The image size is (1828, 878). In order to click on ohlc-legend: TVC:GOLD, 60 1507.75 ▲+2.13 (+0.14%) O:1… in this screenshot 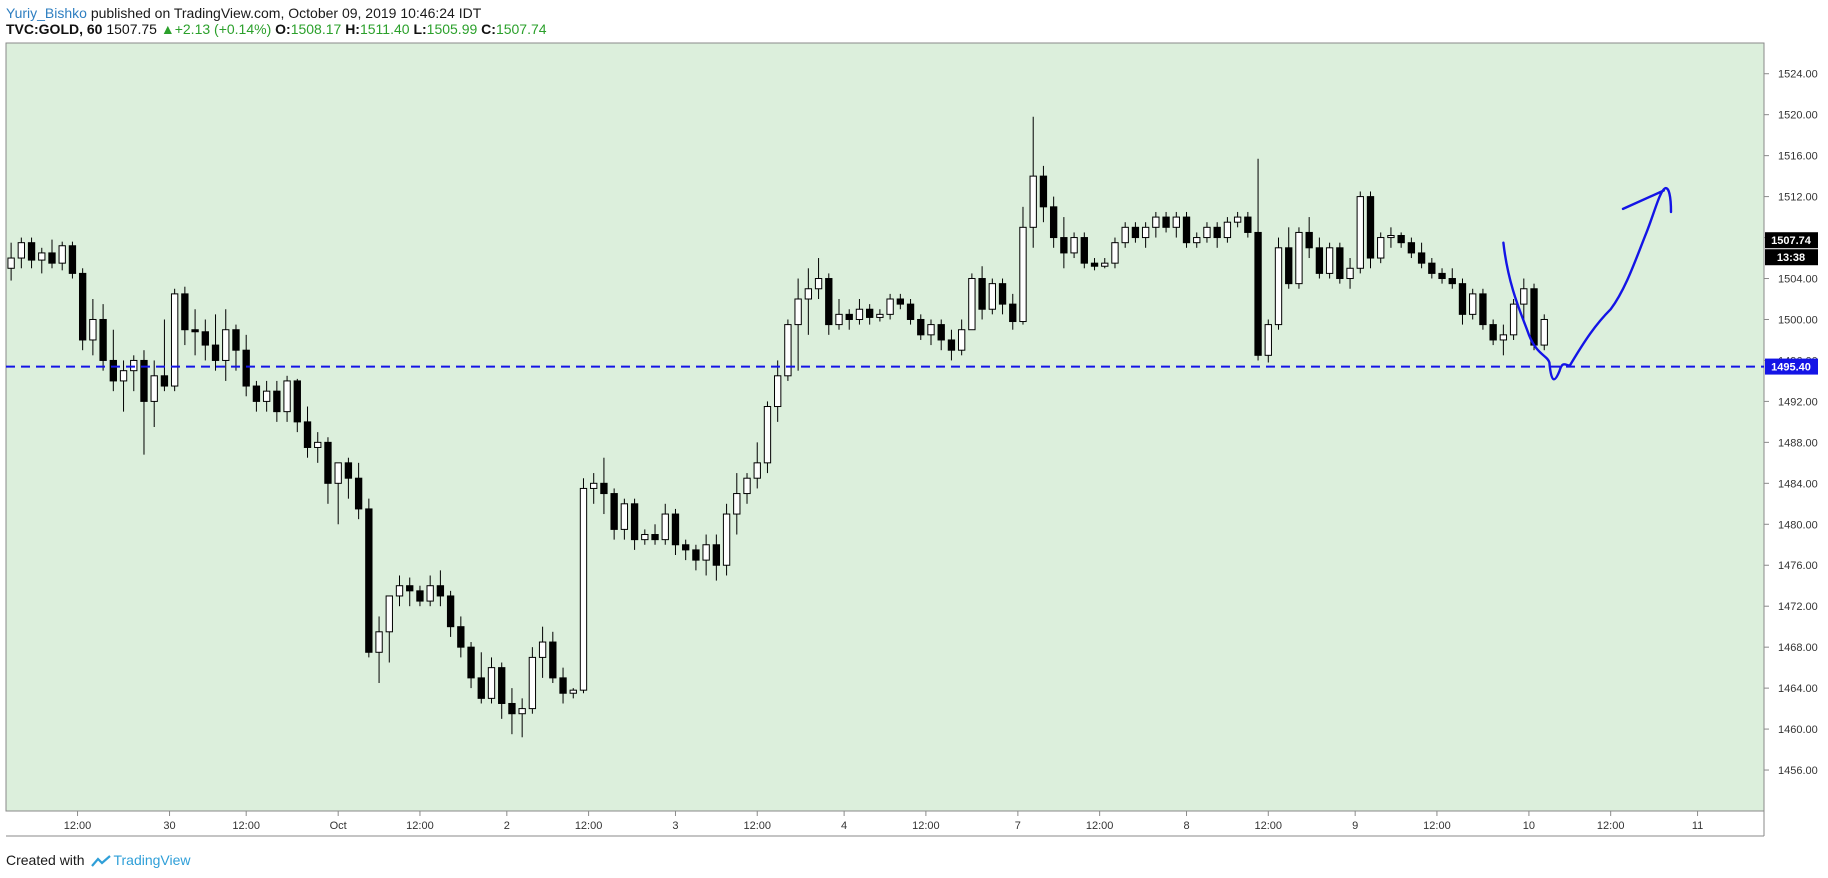, I will do `click(276, 29)`.